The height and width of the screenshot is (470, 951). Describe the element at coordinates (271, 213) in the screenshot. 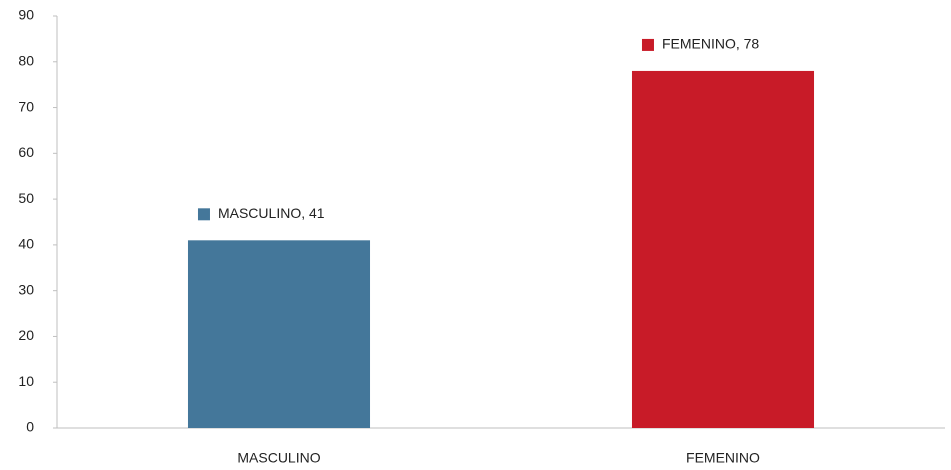

I see `data-label: MASCULINO, 41` at that location.